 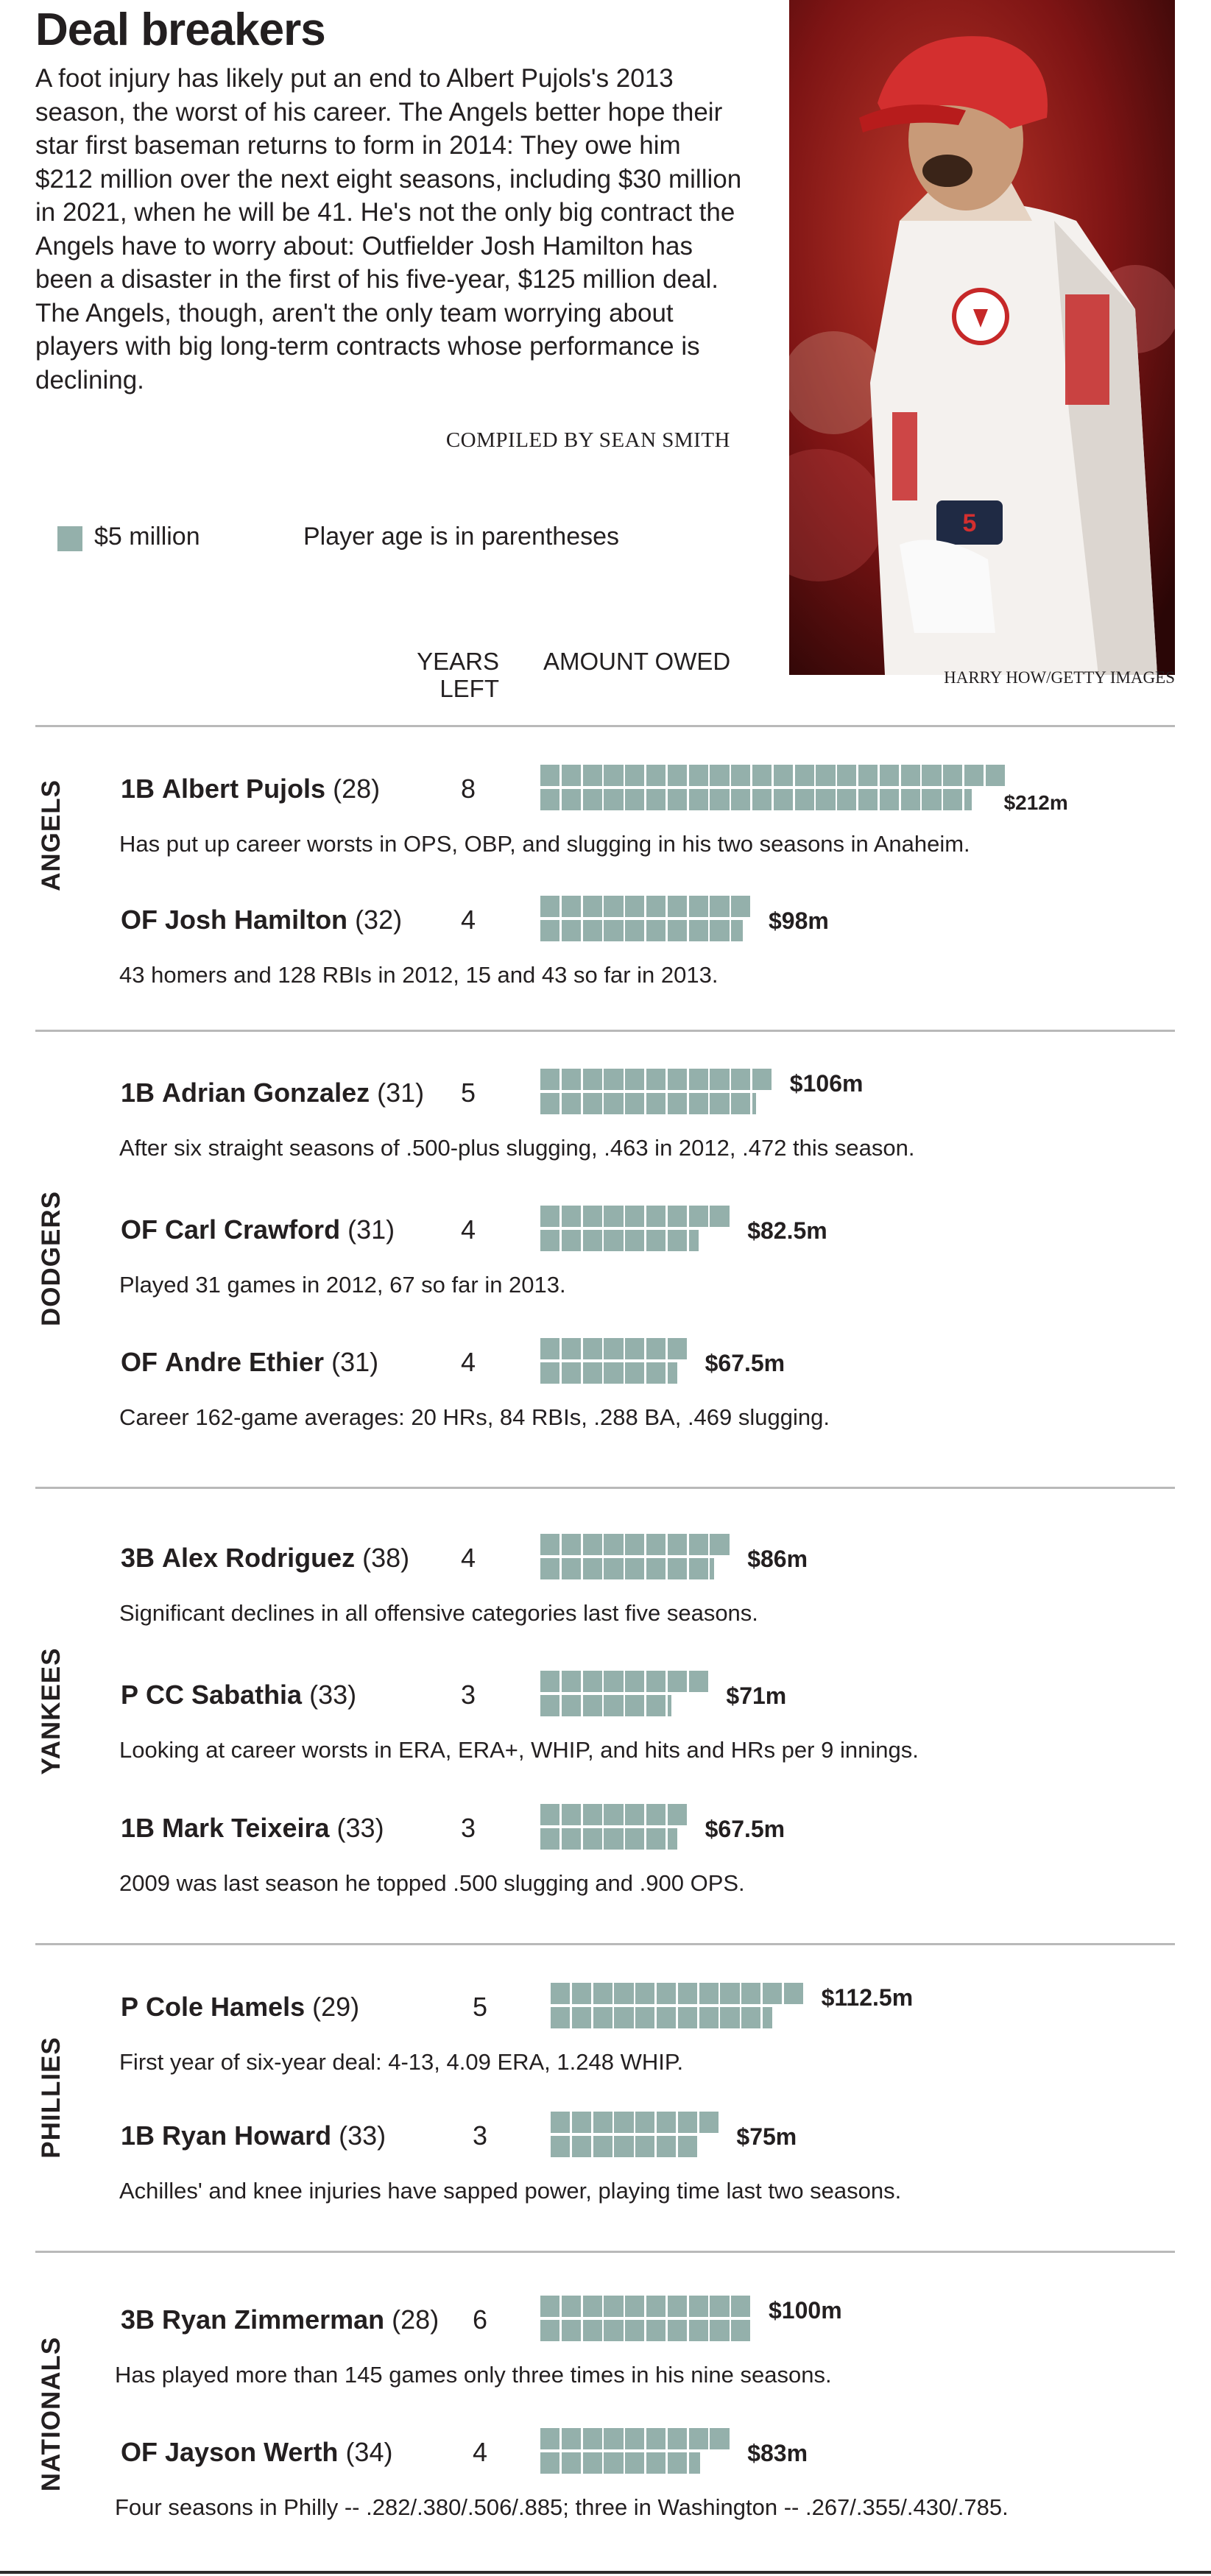 What do you see at coordinates (265, 1558) in the screenshot?
I see `player-label: 3B Alex Rodriguez (38)` at bounding box center [265, 1558].